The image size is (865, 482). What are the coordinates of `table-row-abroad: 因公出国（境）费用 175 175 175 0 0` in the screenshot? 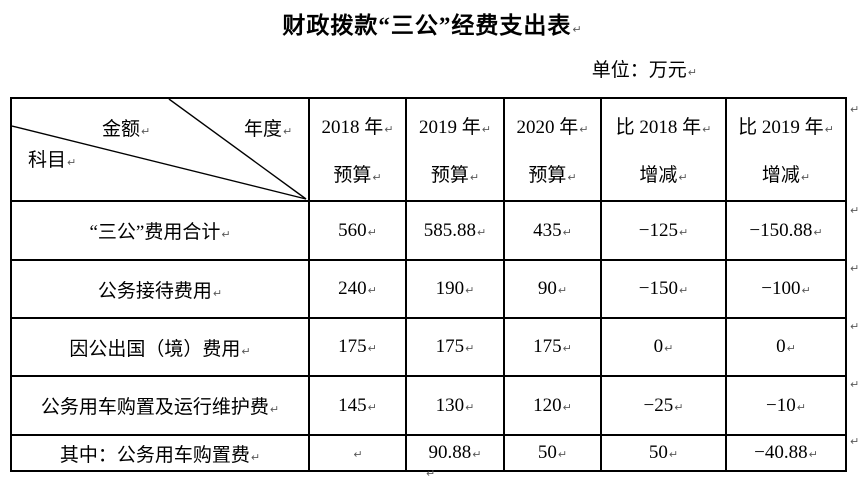 It's located at (428, 347).